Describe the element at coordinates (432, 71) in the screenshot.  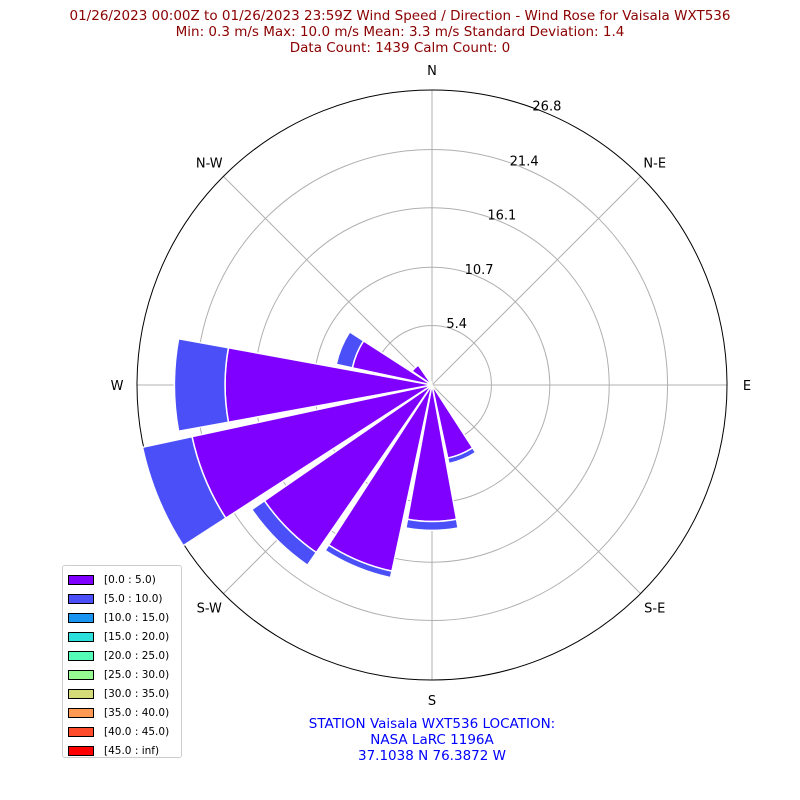
I see `direction-label: N` at that location.